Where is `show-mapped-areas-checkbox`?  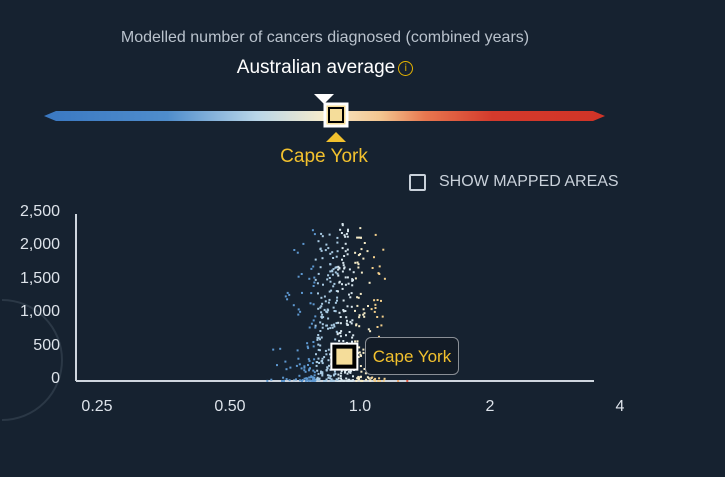
show-mapped-areas-checkbox is located at coordinates (417, 182).